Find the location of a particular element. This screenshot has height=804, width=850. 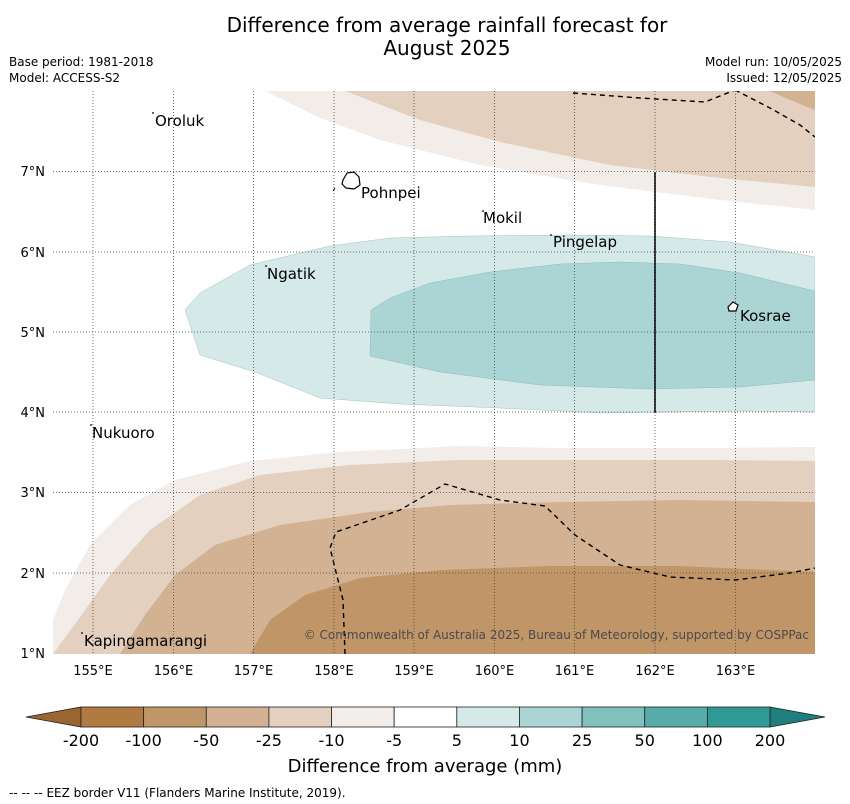

lat-tick: 1°N is located at coordinates (33, 654).